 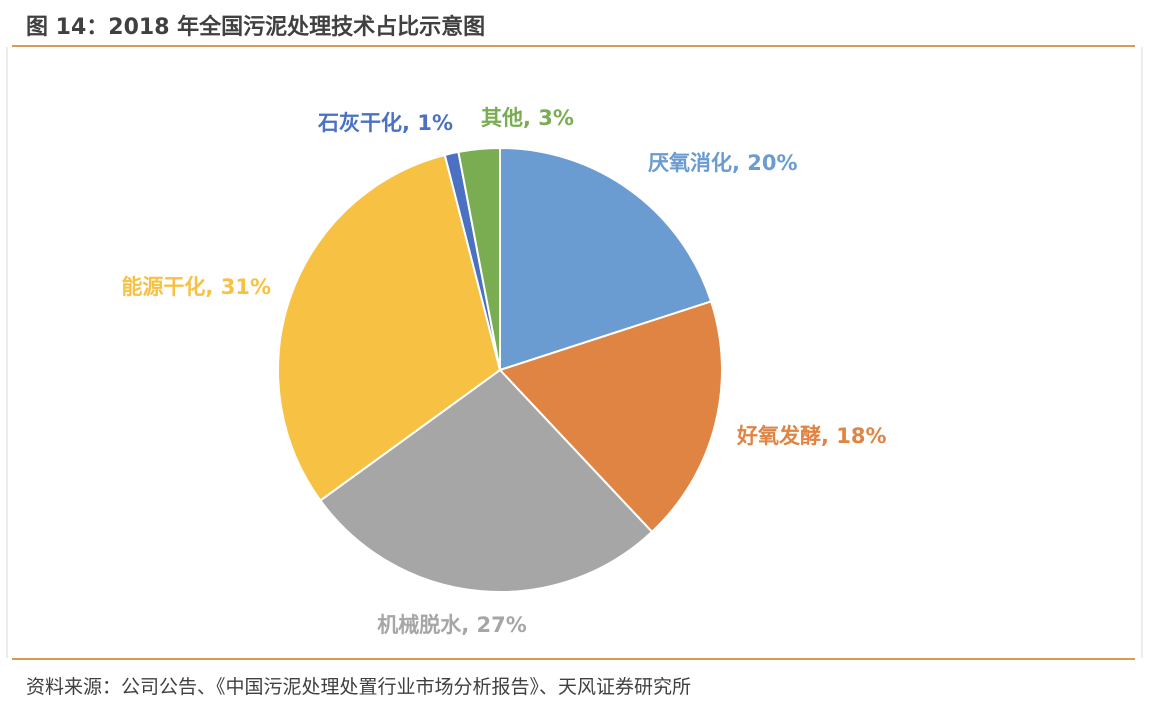 I want to click on pie-label-anaerobic-digestion: 厌氧消化, 20%, so click(x=723, y=163).